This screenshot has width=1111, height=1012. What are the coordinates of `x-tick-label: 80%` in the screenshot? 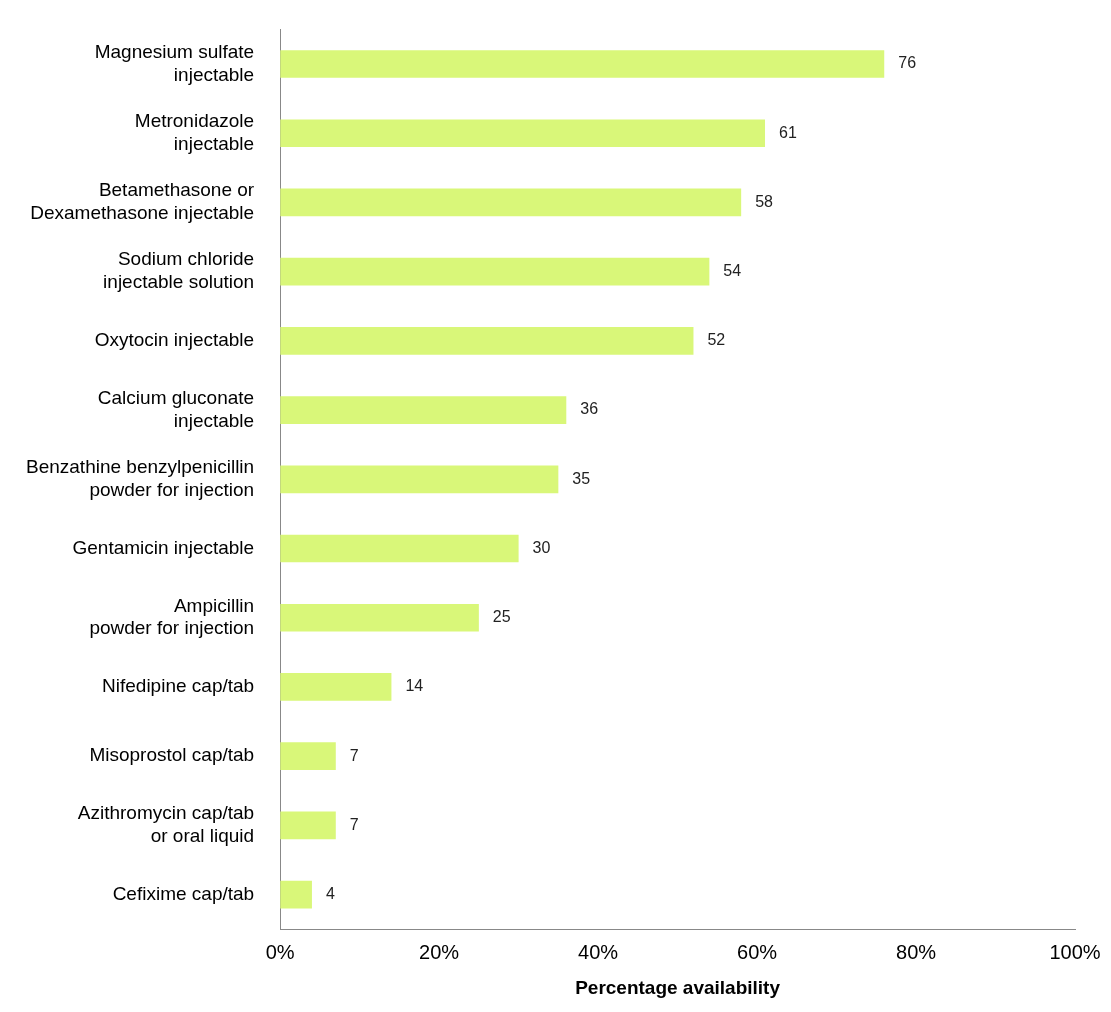 It's located at (916, 951).